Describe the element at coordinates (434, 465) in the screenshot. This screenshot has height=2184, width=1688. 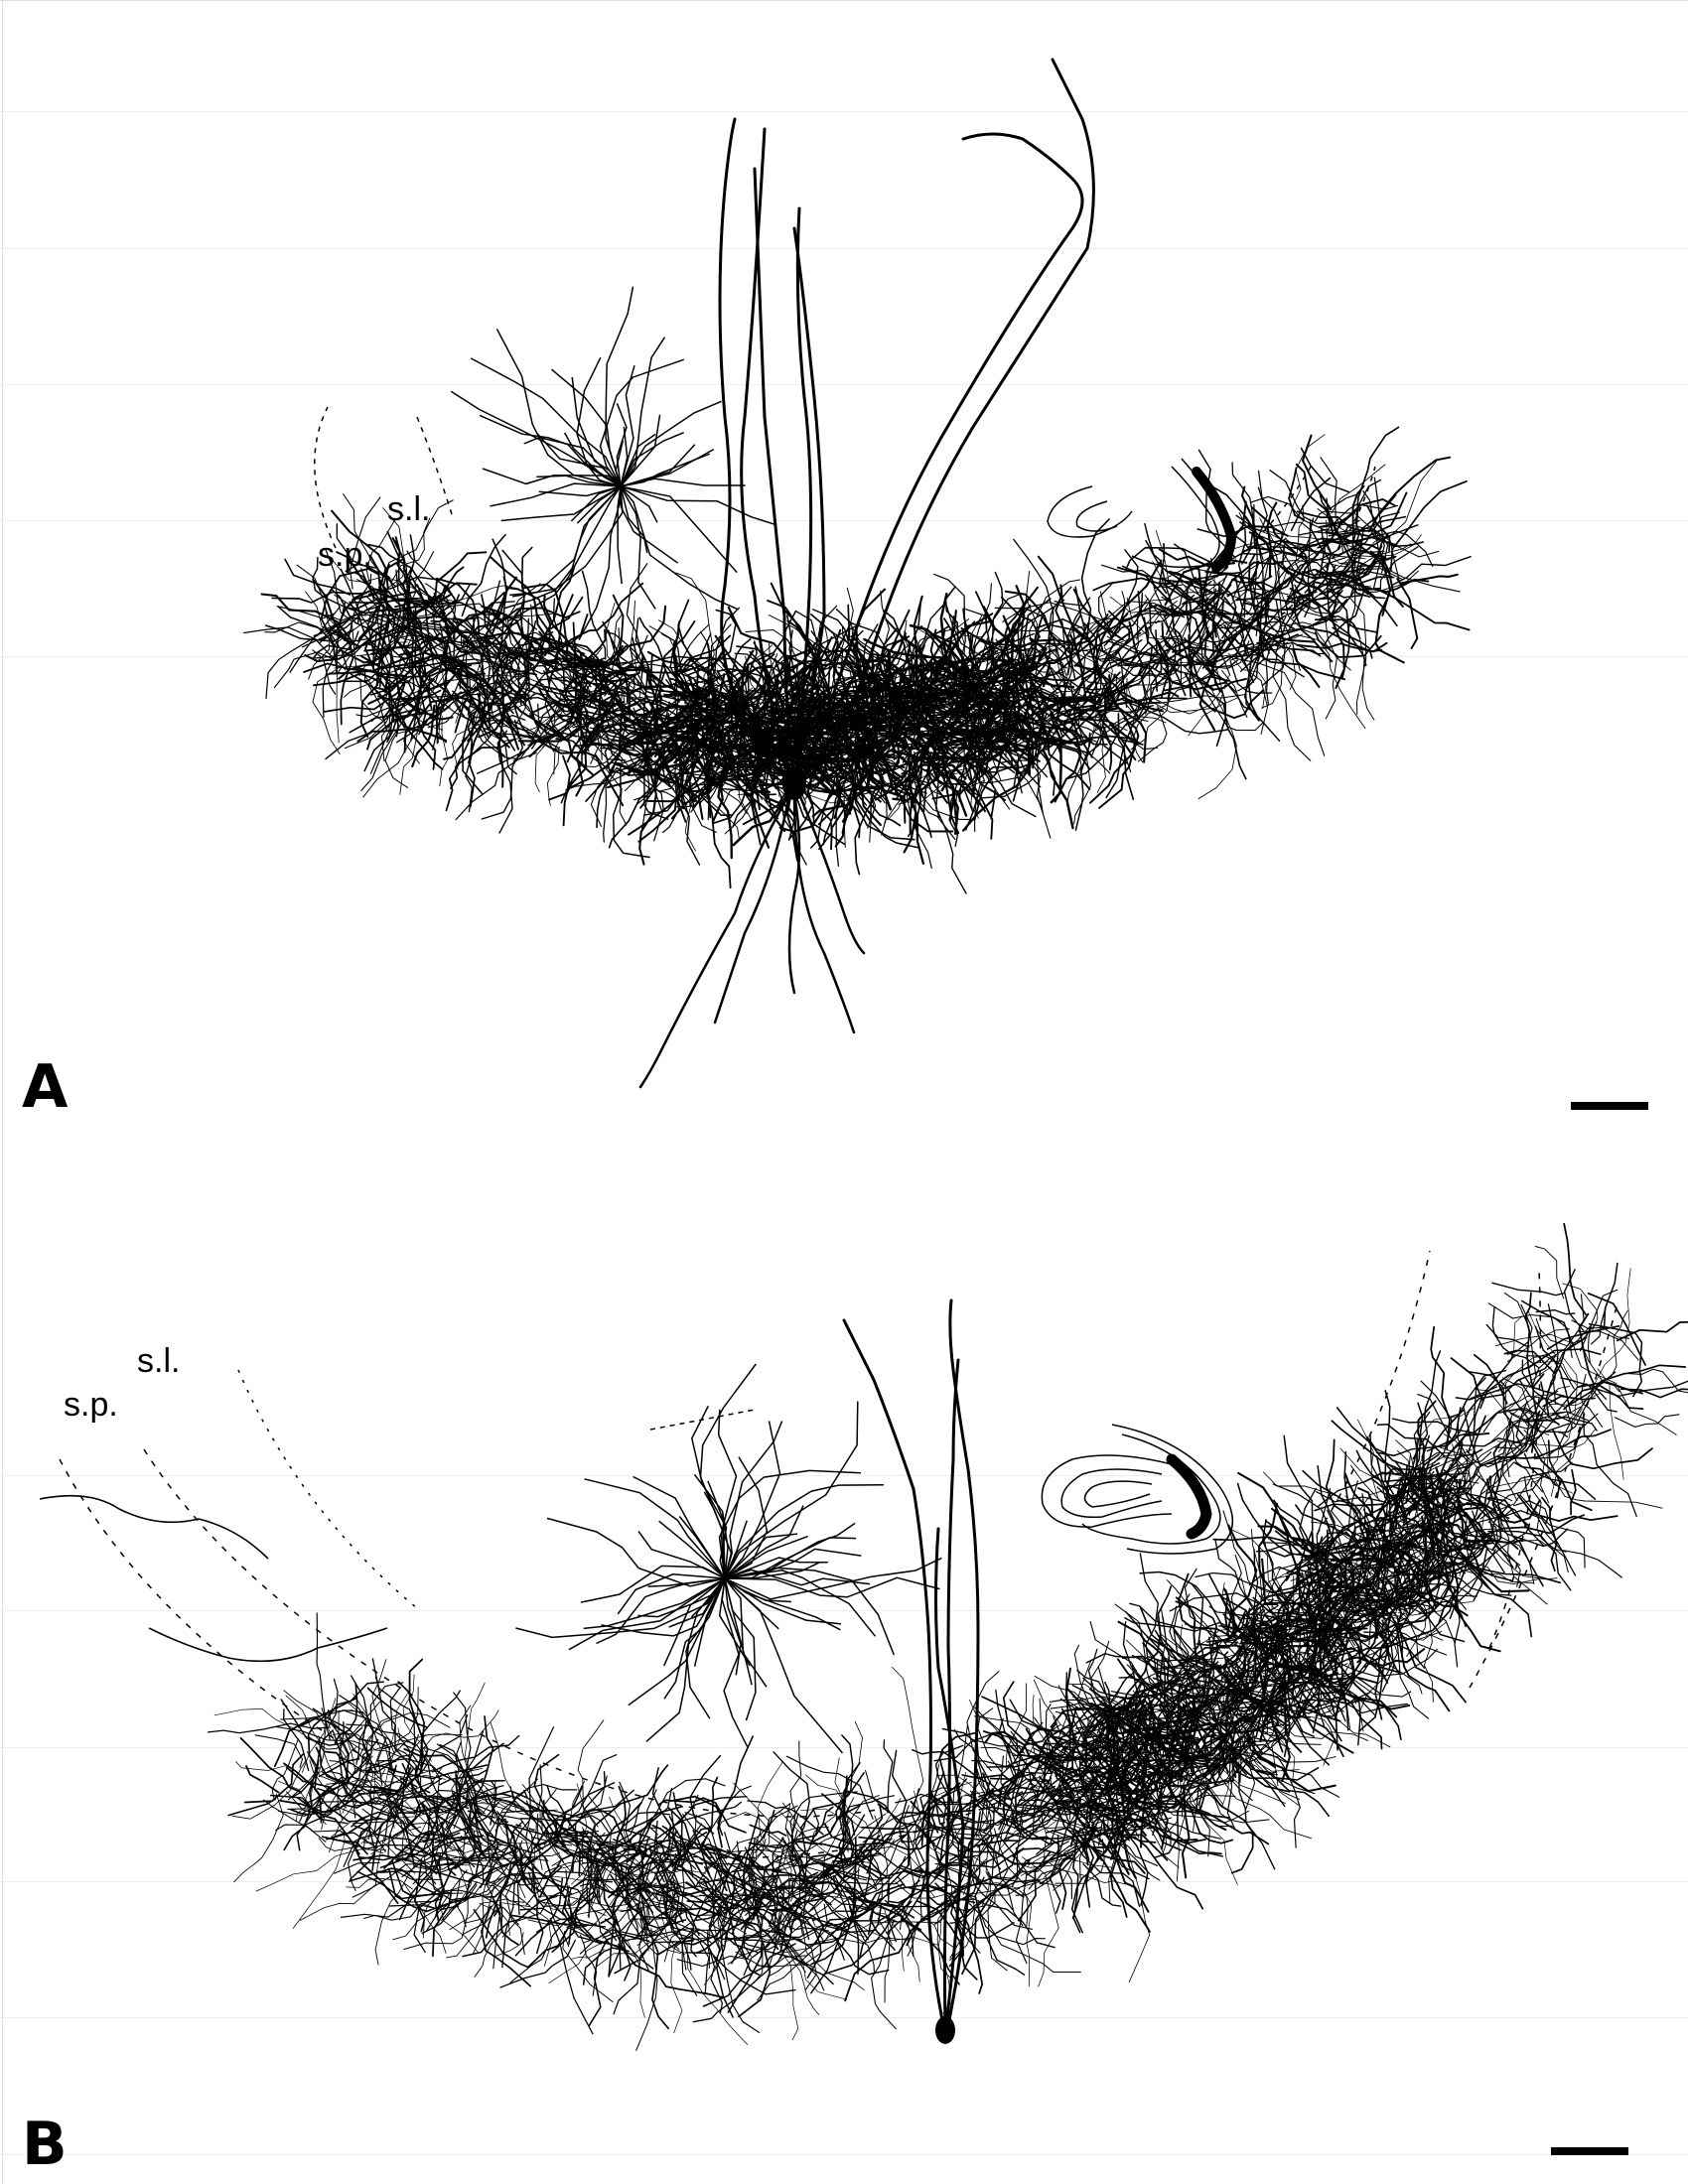
I see `sl-boundary-left` at that location.